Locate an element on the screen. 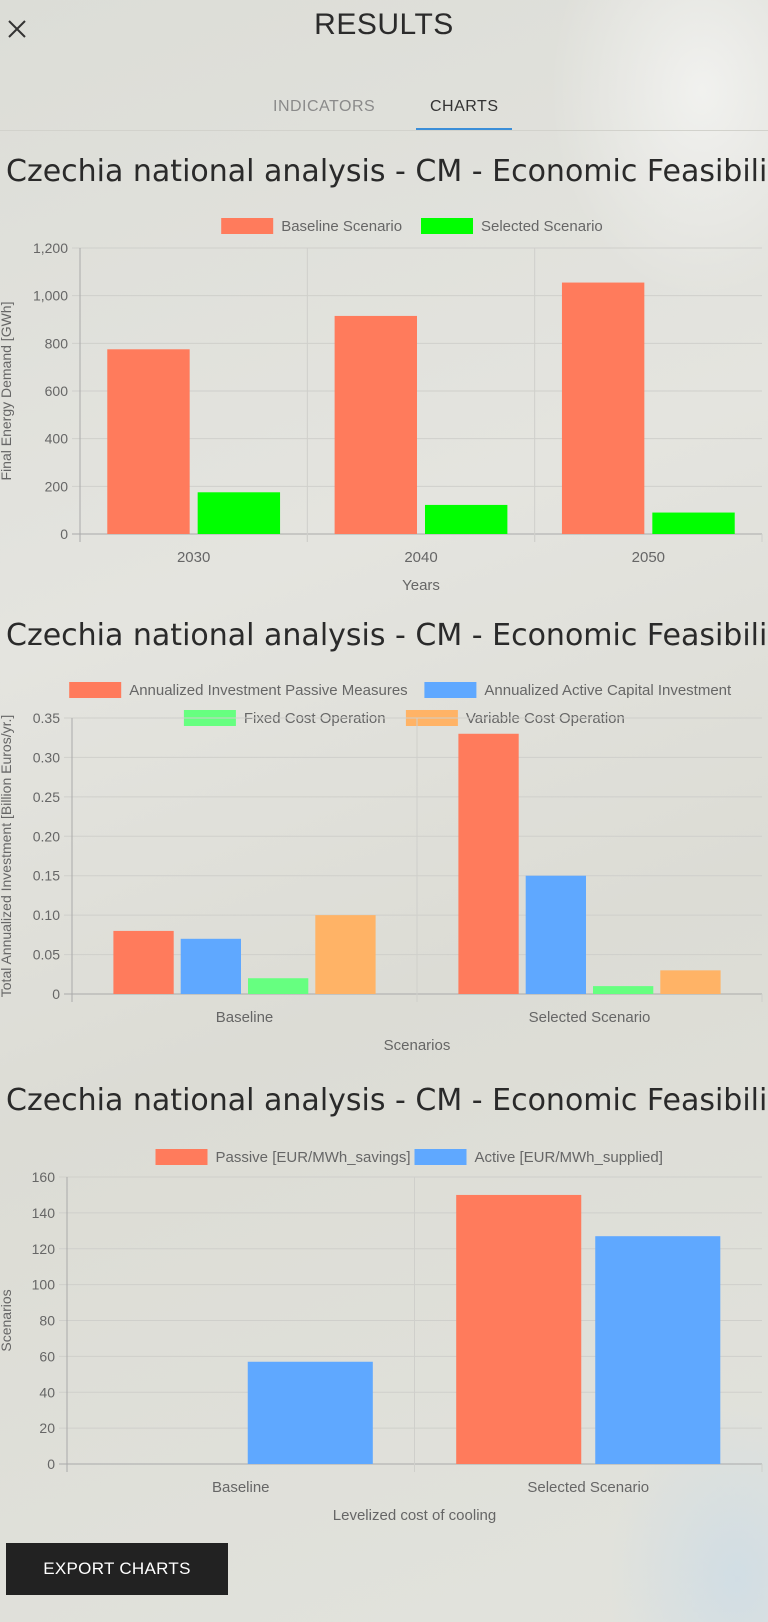 The width and height of the screenshot is (768, 1622). y-tick-label: 600 is located at coordinates (57, 391).